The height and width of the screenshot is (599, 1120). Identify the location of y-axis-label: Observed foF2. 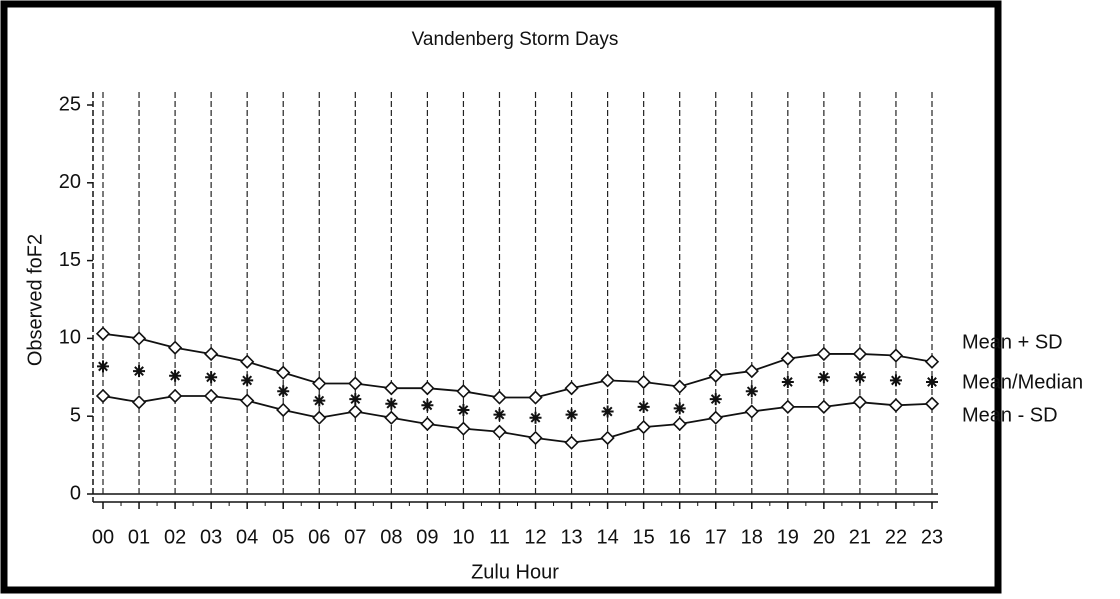
(35, 300).